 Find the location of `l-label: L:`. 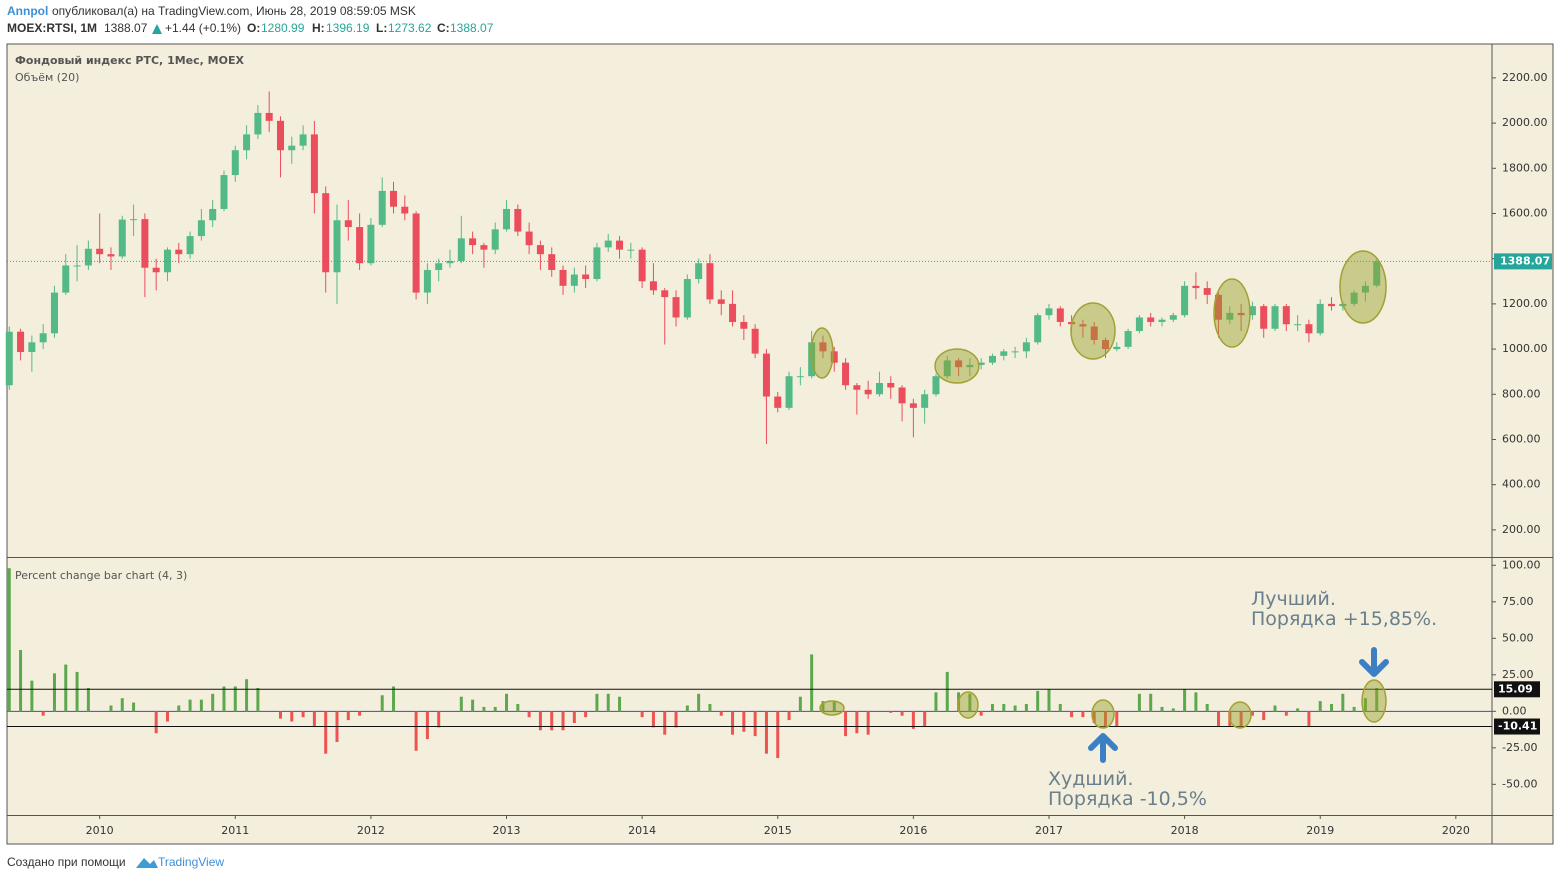

l-label: L: is located at coordinates (381, 28).